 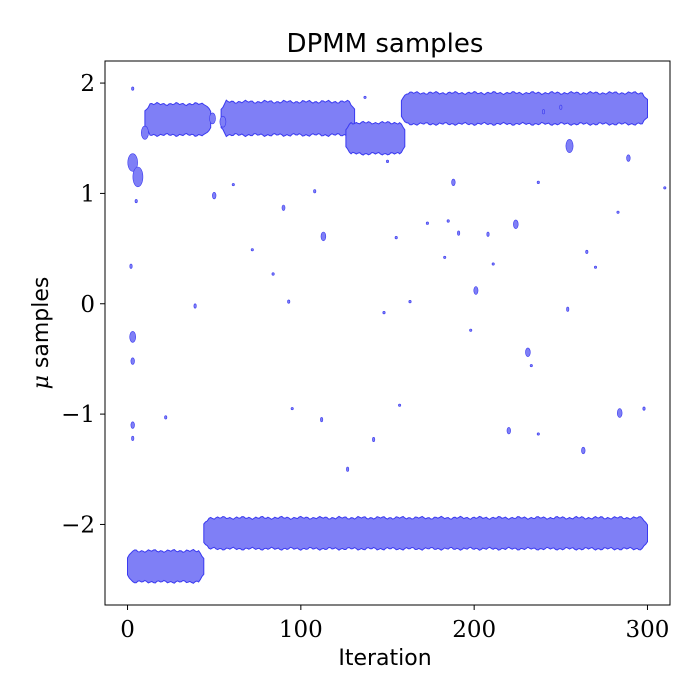 What do you see at coordinates (385, 44) in the screenshot?
I see `chart-title: DPMM samples` at bounding box center [385, 44].